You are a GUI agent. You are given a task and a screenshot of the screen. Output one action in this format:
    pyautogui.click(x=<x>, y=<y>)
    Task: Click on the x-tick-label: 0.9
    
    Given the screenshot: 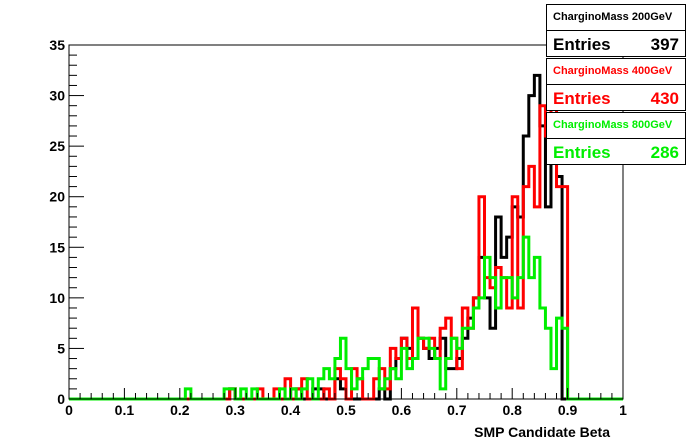 What is the action you would take?
    pyautogui.click(x=568, y=410)
    